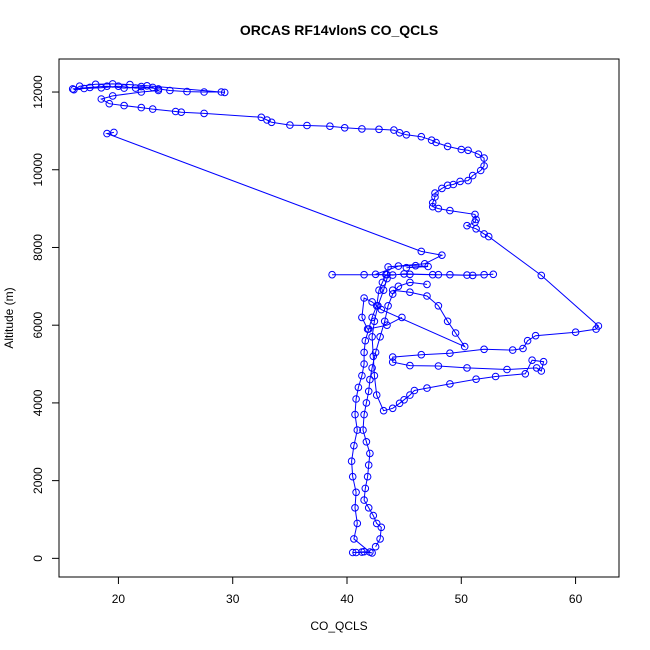  Describe the element at coordinates (462, 599) in the screenshot. I see `x-tick-label: 50` at that location.